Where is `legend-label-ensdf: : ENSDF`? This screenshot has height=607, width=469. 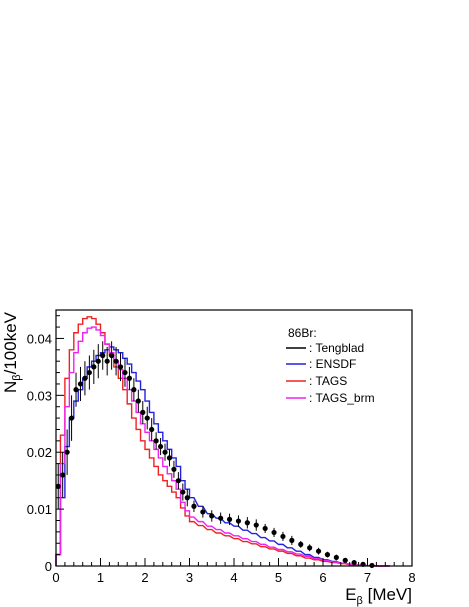
legend-label-ensdf: : ENSDF is located at coordinates (332, 364).